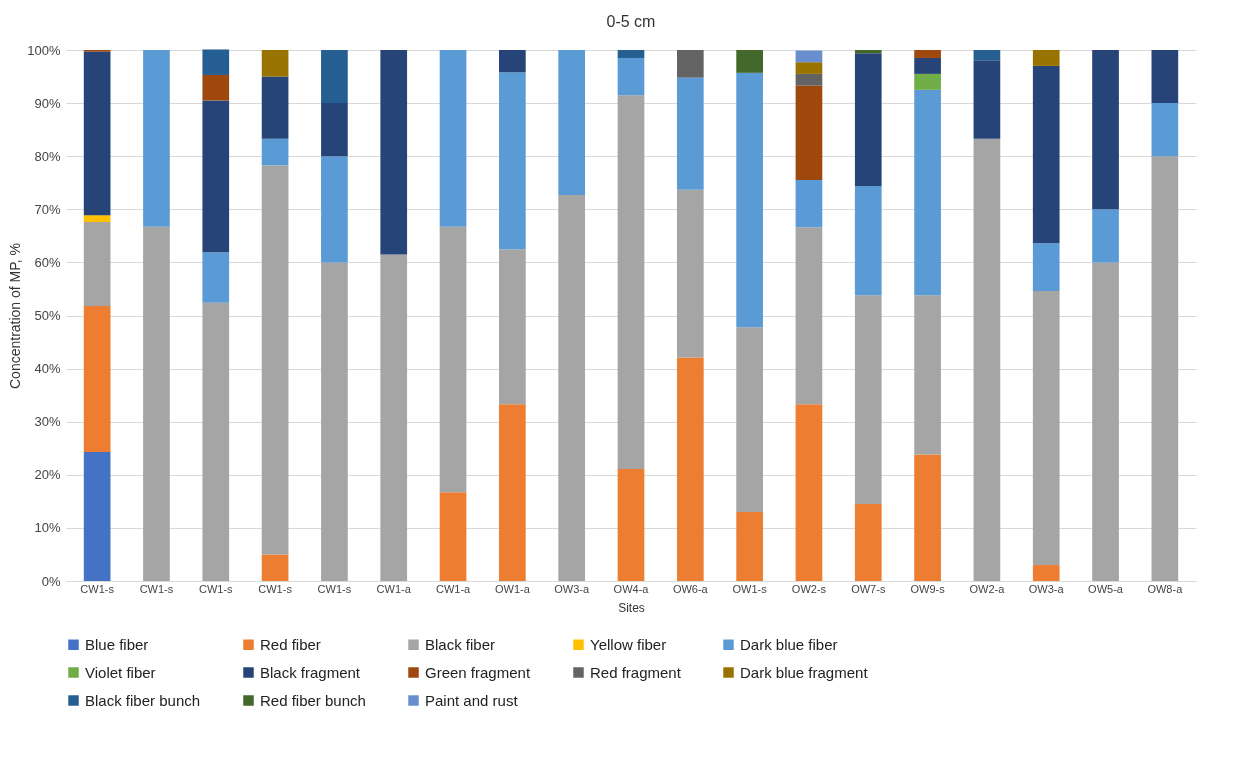 This screenshot has width=1253, height=771. Describe the element at coordinates (1106, 588) in the screenshot. I see `x-tick-label: OW5-a` at that location.